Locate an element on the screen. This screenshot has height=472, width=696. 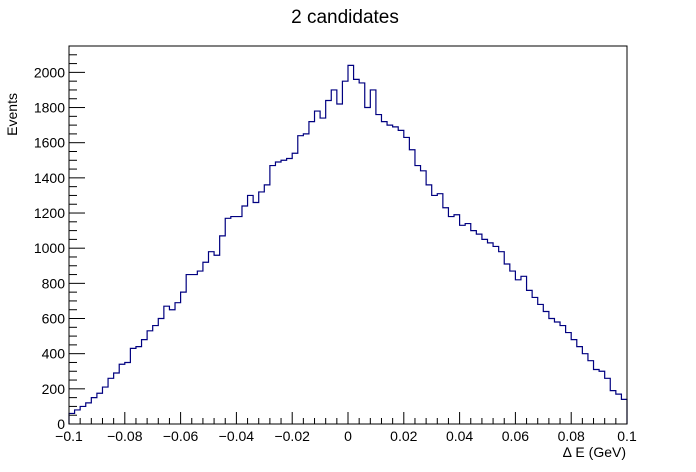
x-tick-label: 0 is located at coordinates (348, 436).